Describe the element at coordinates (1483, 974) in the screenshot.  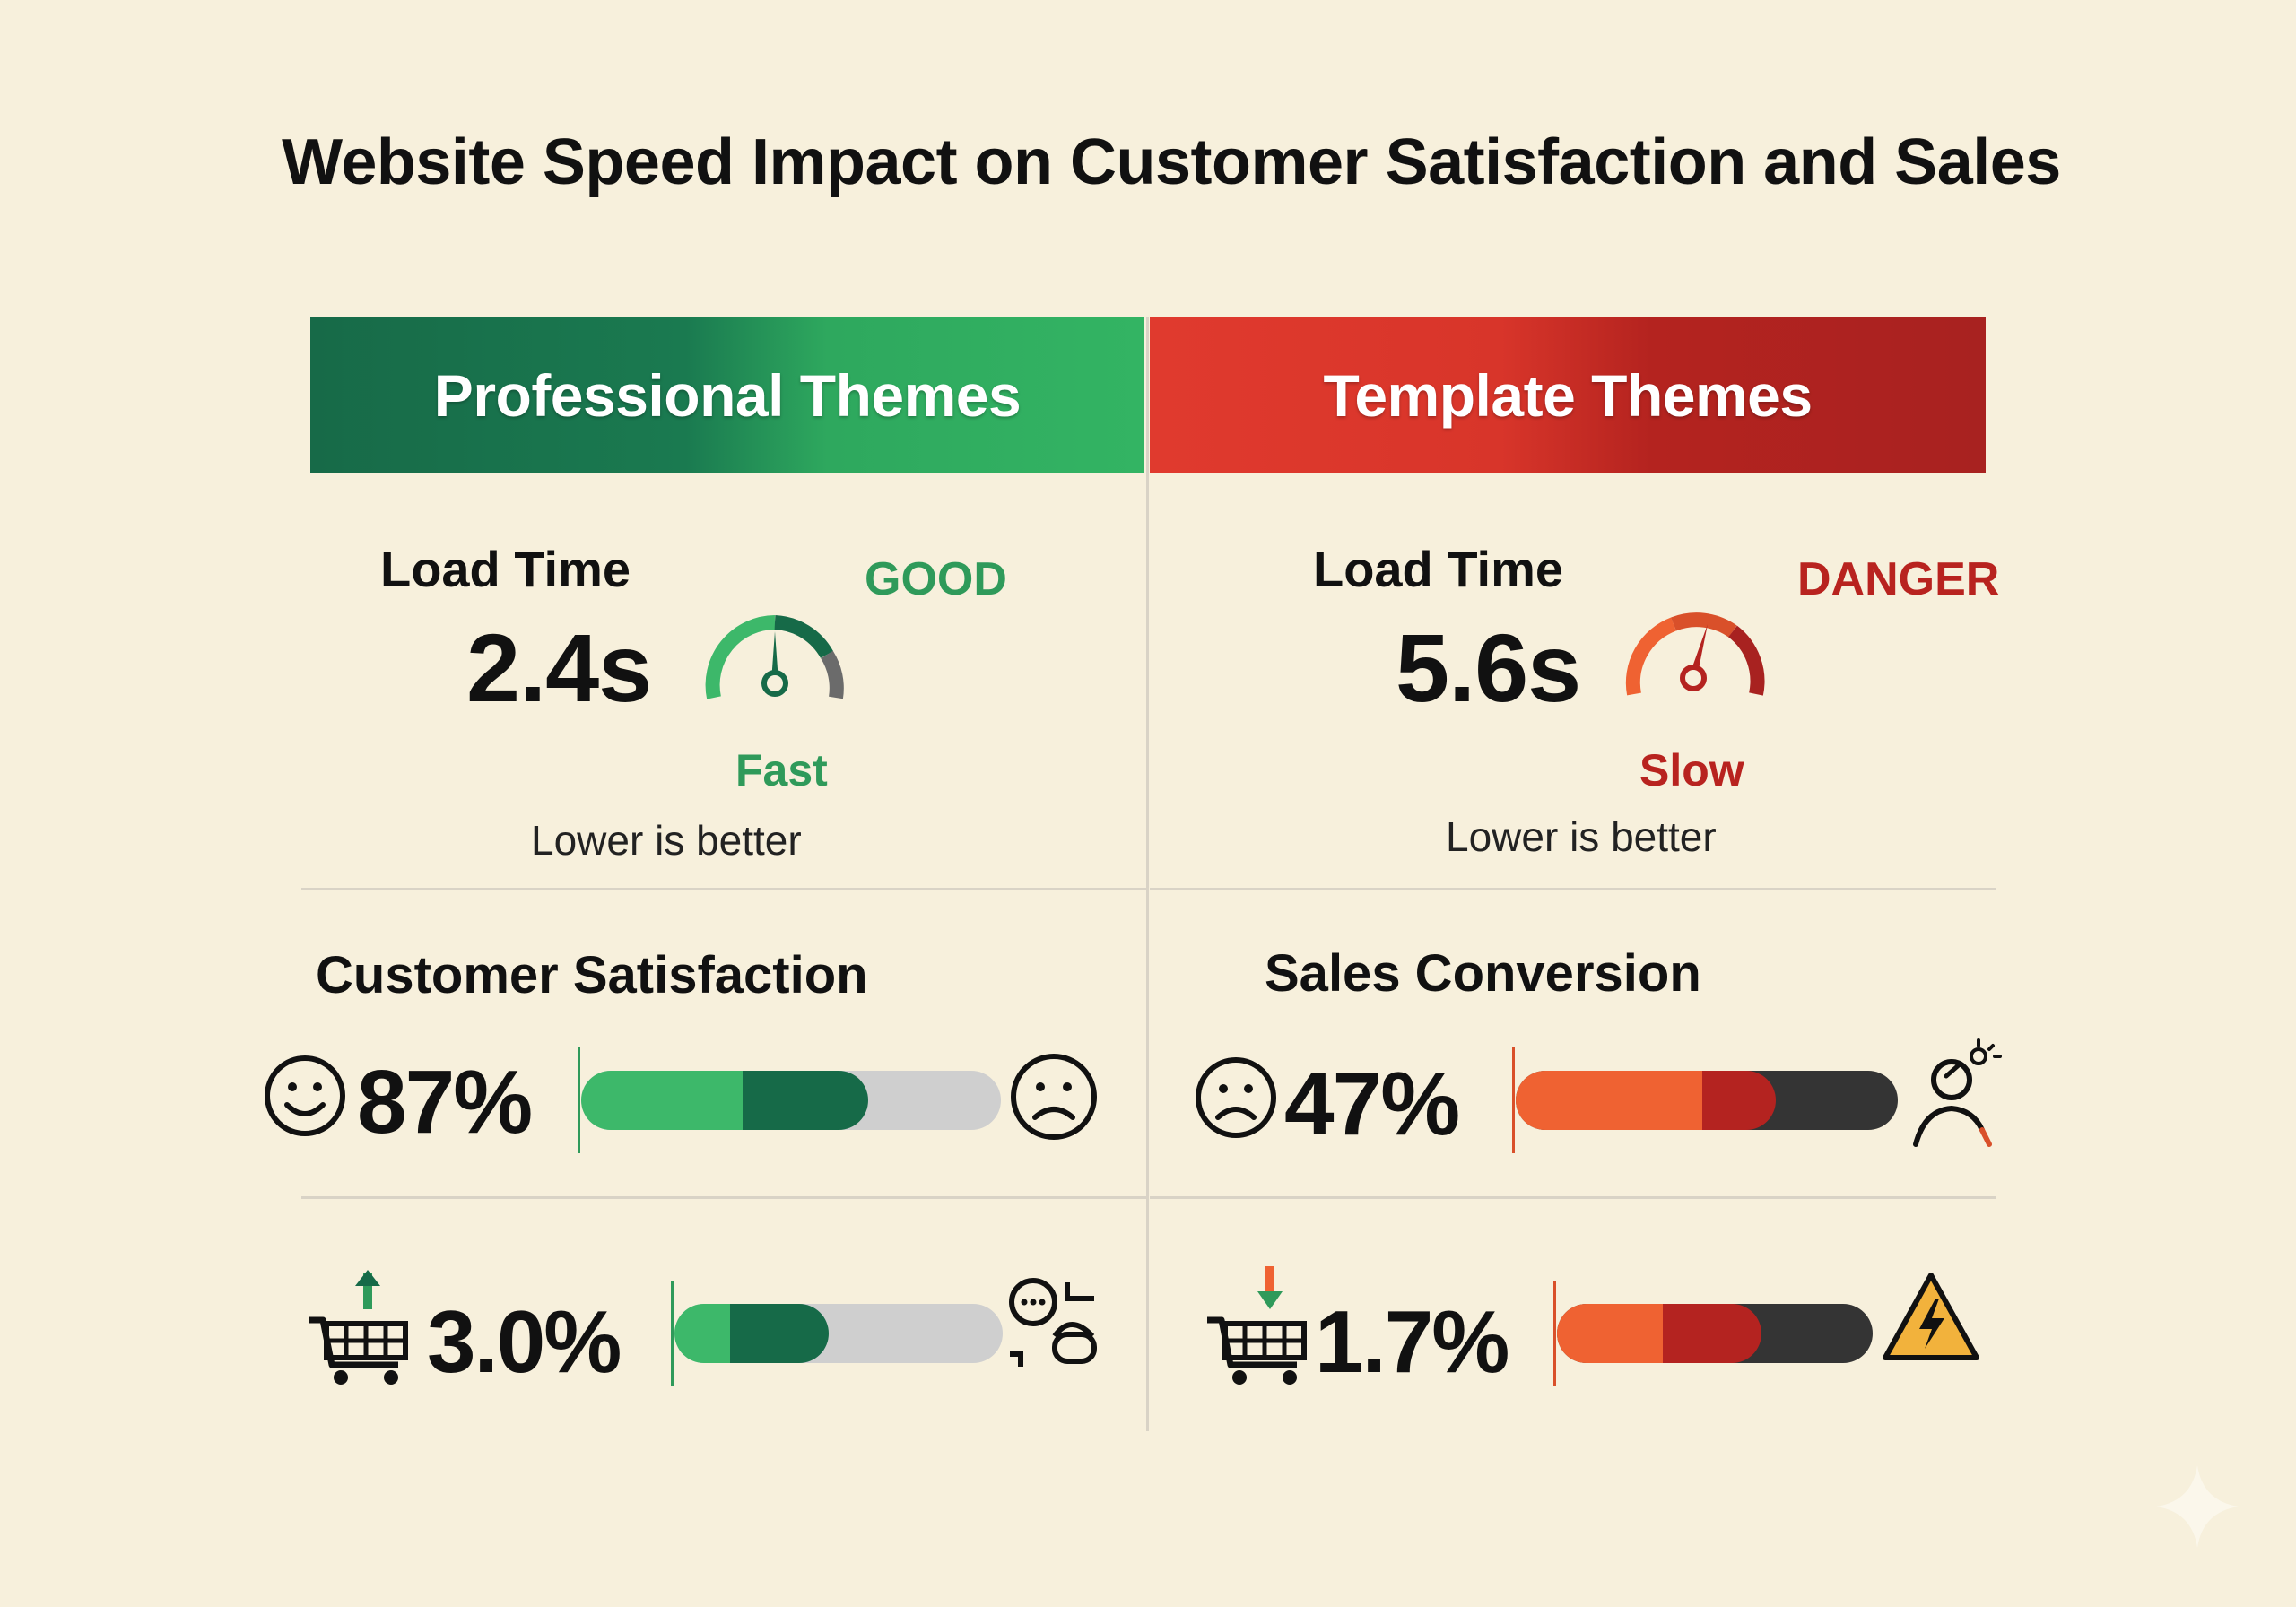
I see `sales-conversion-title: Sales Conversion` at that location.